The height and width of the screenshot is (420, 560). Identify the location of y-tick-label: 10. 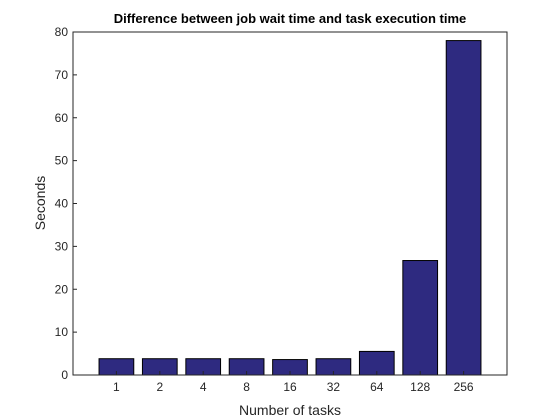
(62, 332).